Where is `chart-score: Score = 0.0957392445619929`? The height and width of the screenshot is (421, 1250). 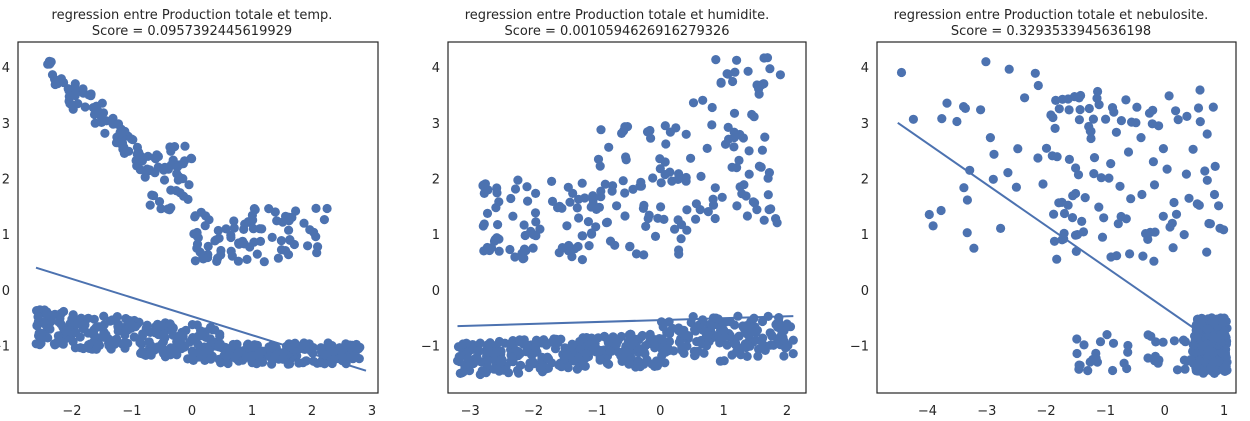
chart-score: Score = 0.0957392445619929 is located at coordinates (192, 31).